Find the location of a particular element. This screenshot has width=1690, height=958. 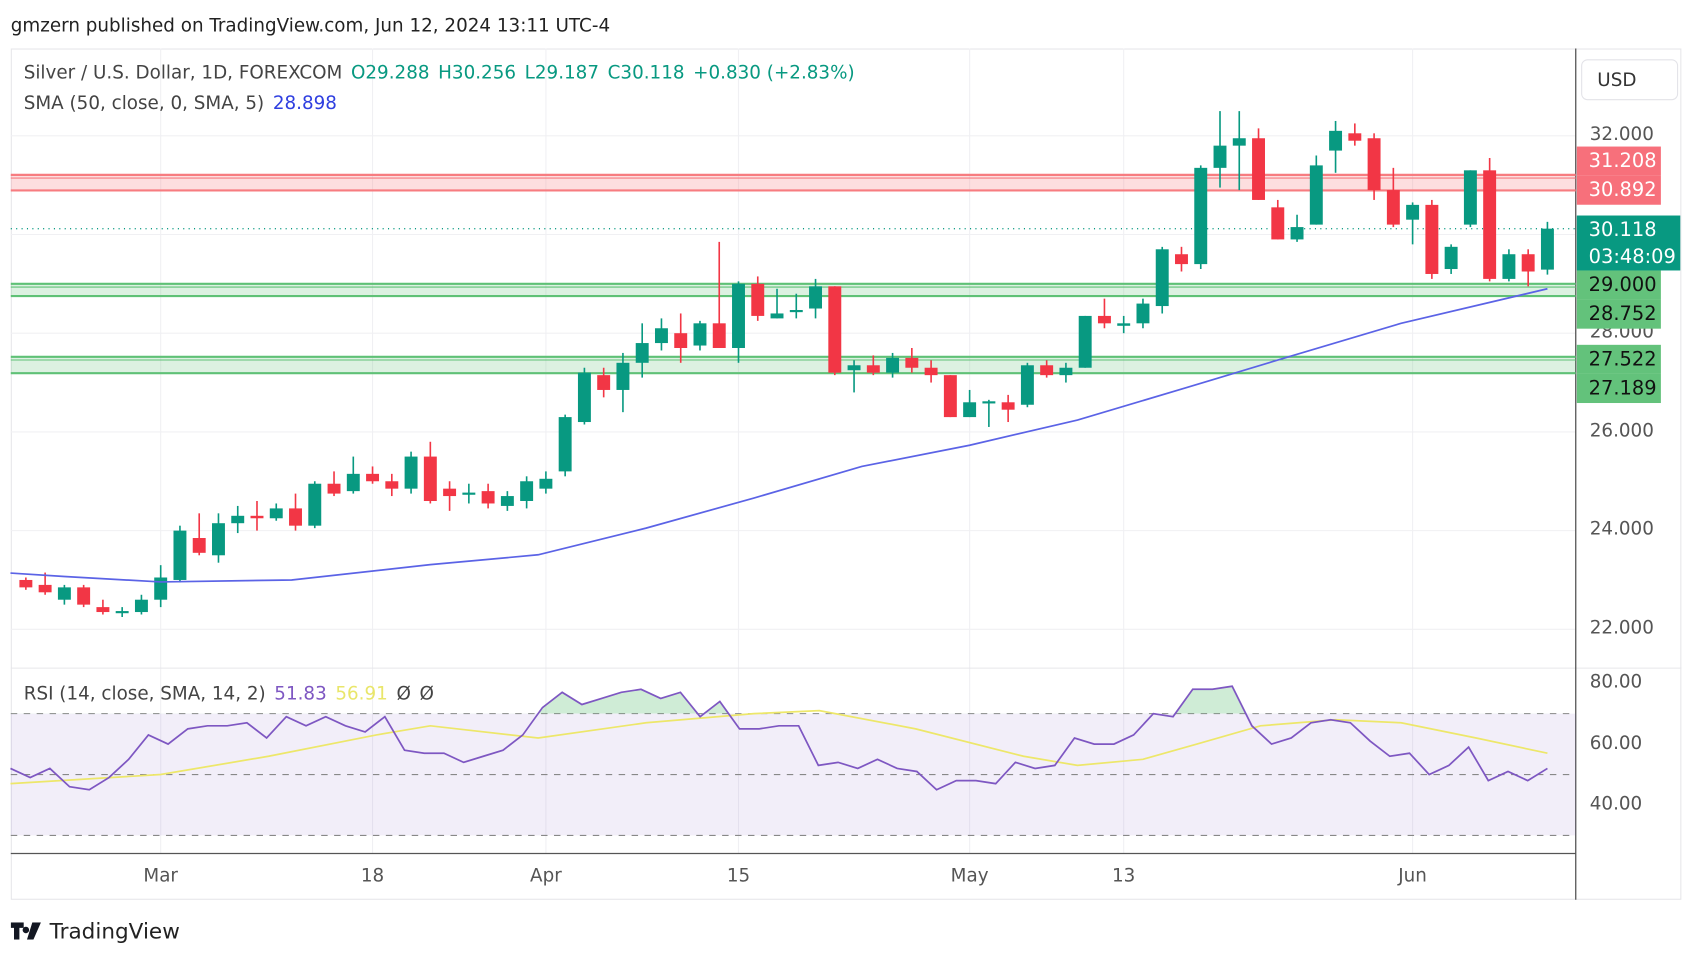

rsi-axis-label: 60.00 is located at coordinates (1616, 743).